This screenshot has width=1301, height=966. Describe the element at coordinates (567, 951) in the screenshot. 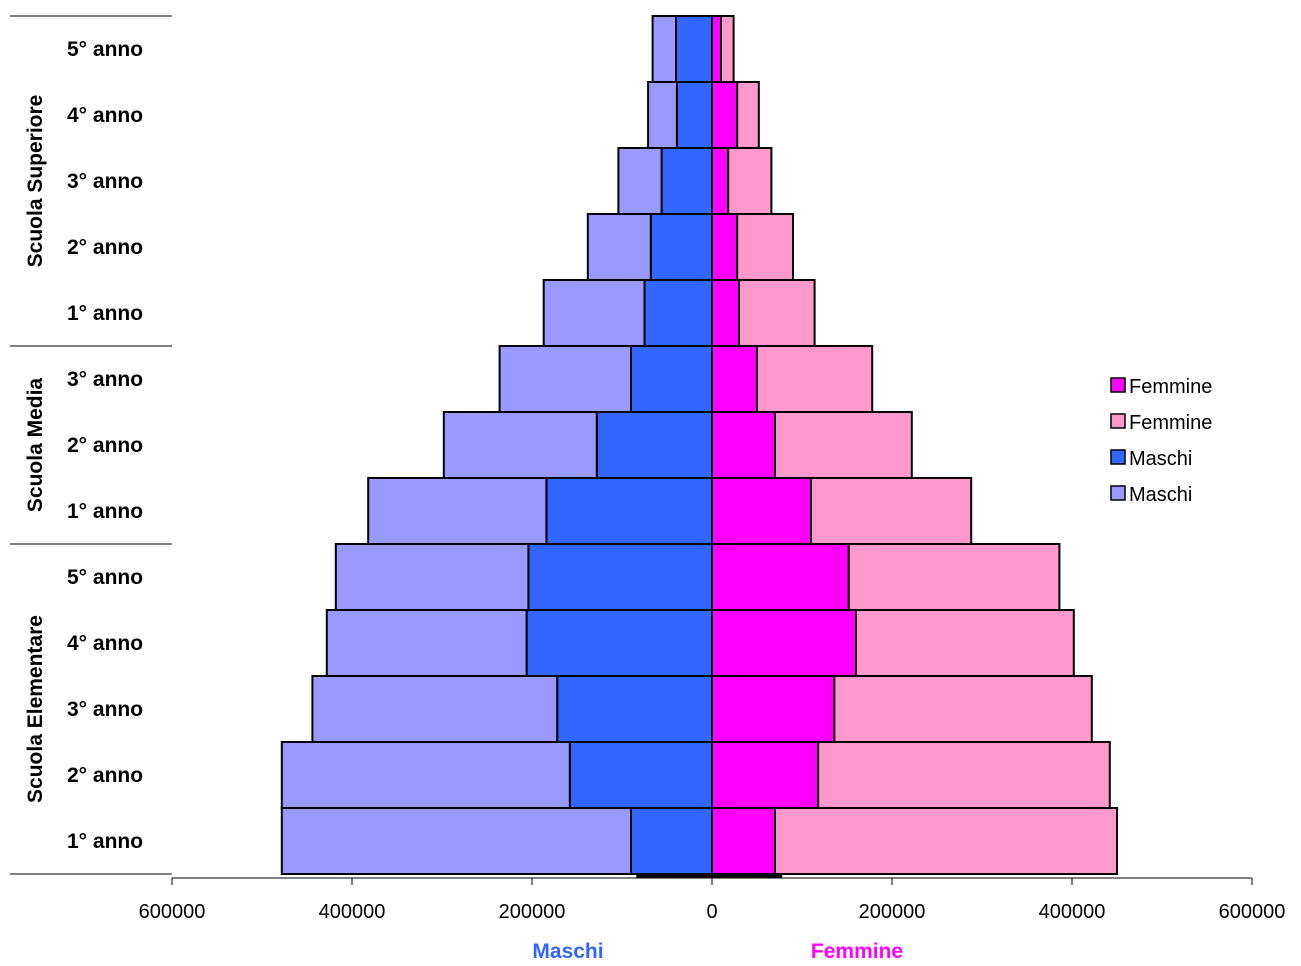

I see `left-side-label: Maschi` at that location.